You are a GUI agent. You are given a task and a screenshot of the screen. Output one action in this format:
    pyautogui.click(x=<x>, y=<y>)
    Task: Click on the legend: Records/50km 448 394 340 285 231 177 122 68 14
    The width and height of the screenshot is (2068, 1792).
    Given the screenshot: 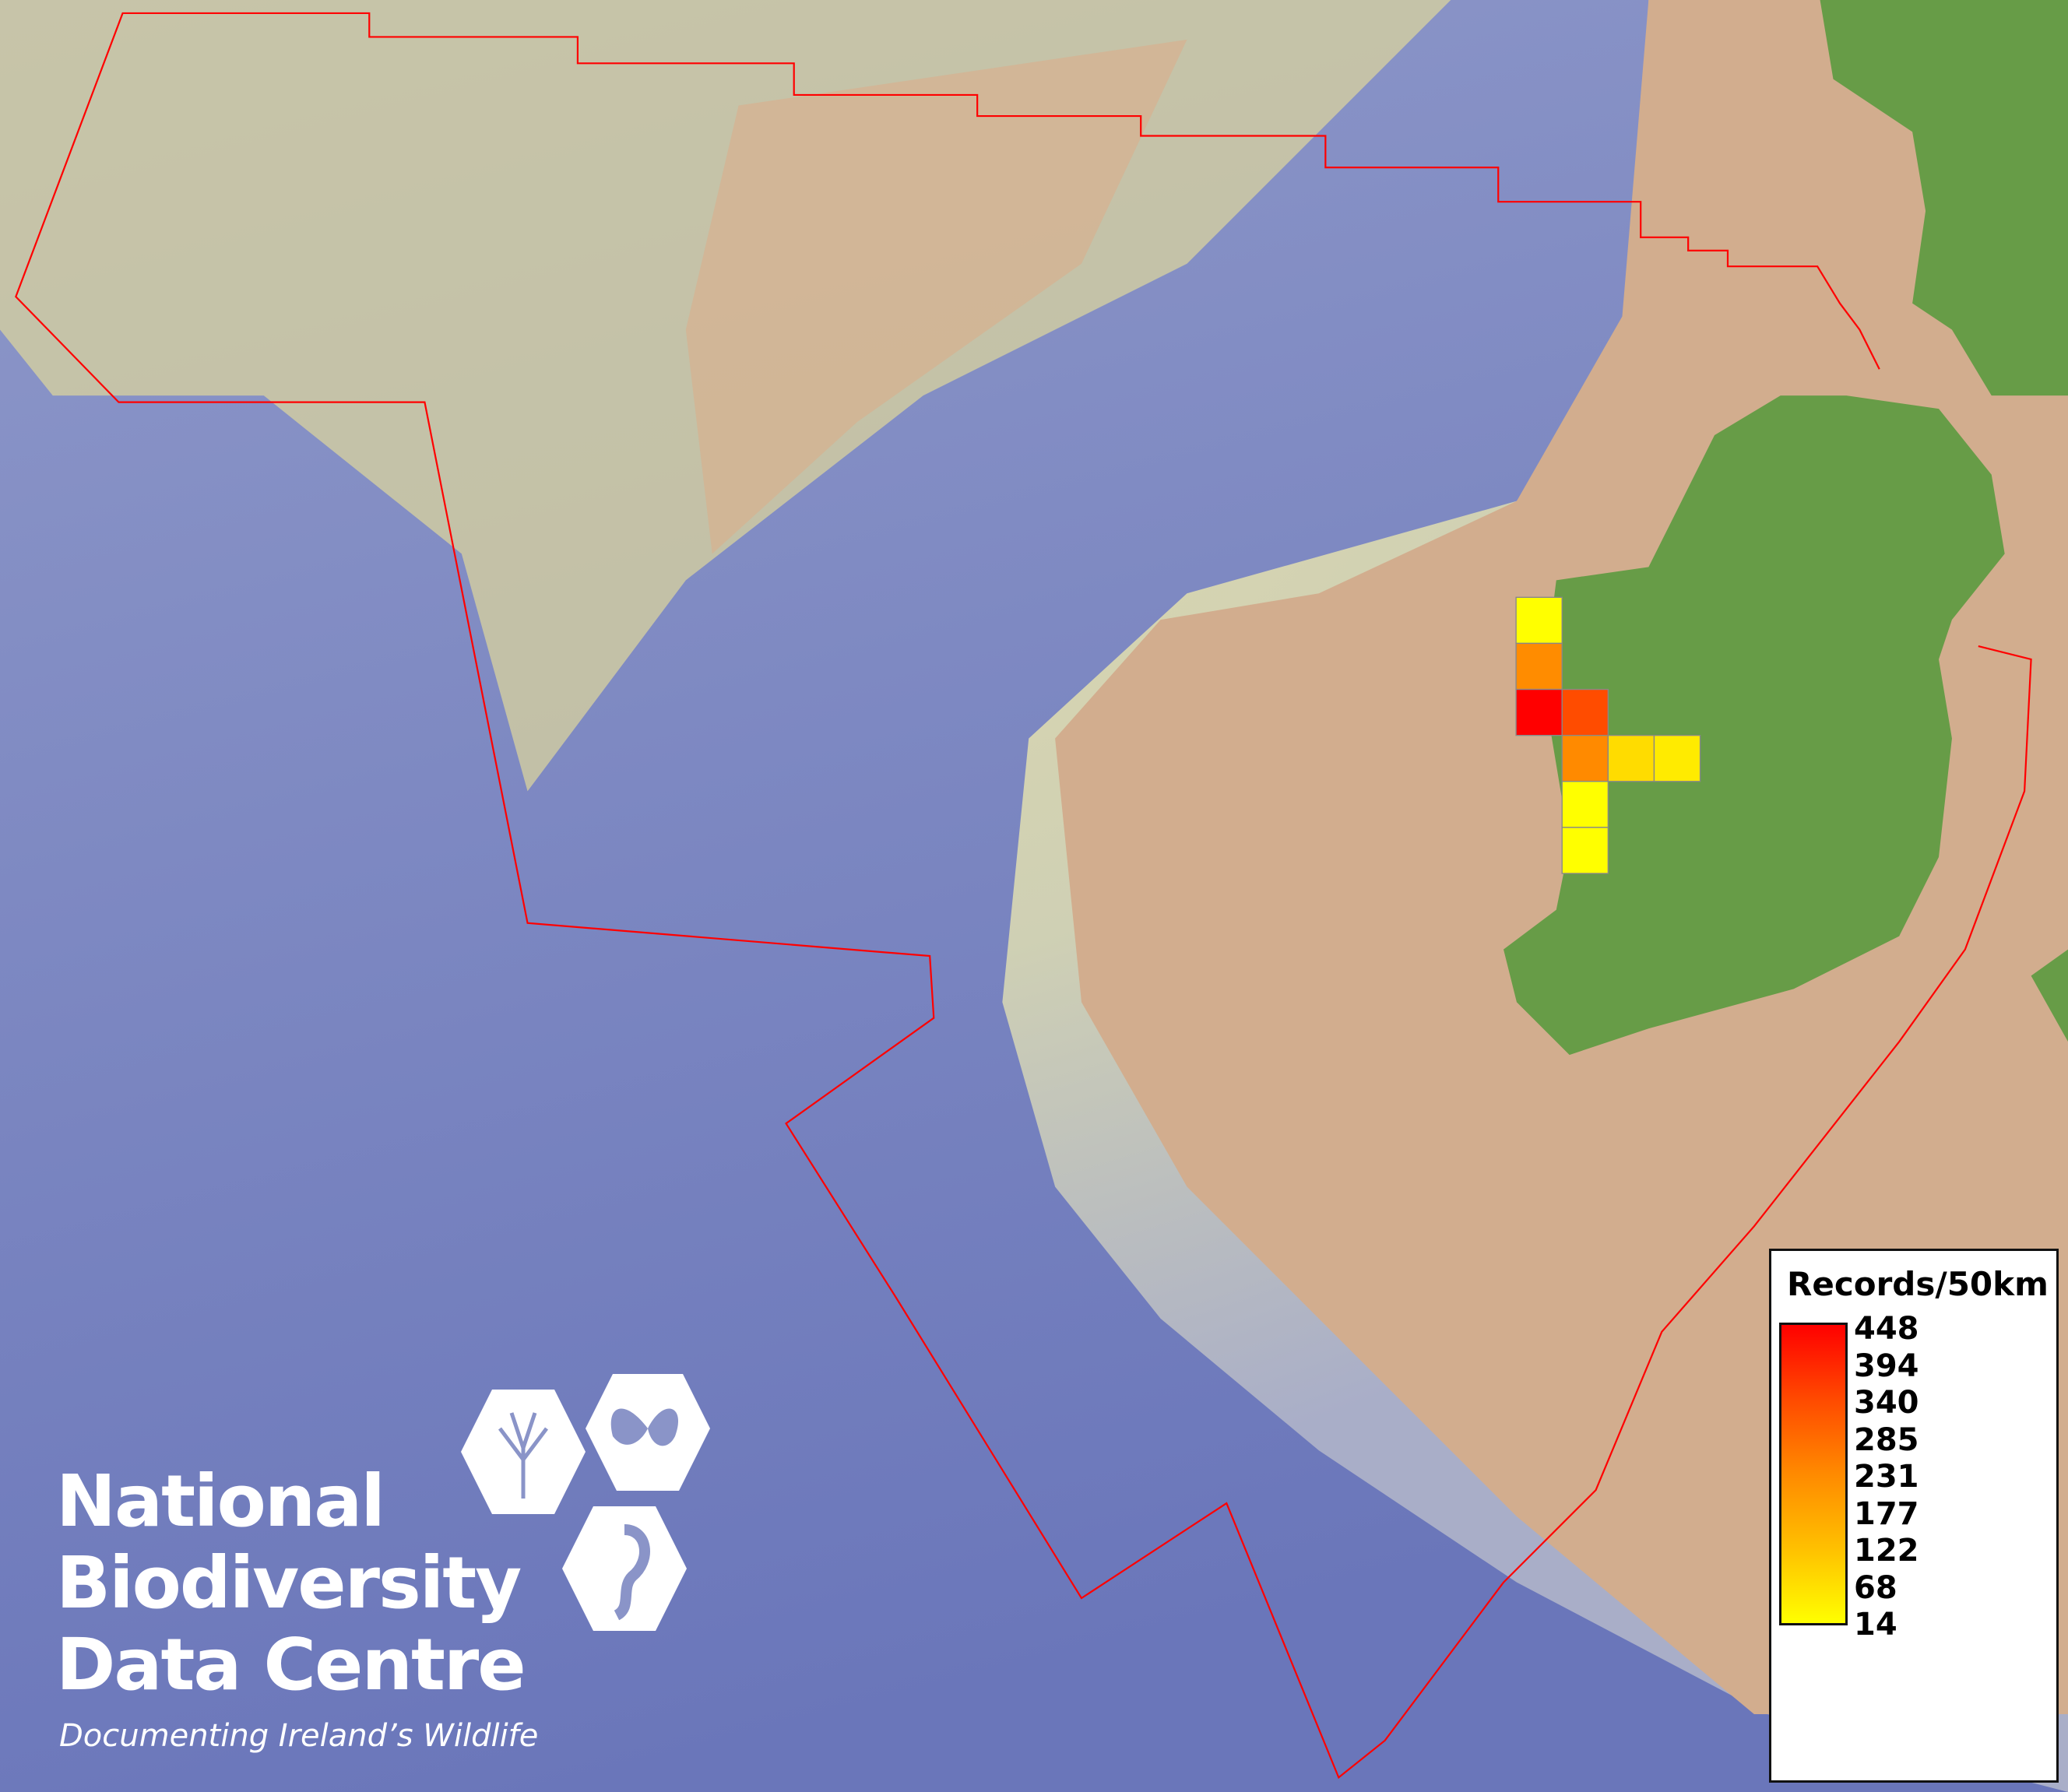 What is the action you would take?
    pyautogui.click(x=1914, y=1516)
    